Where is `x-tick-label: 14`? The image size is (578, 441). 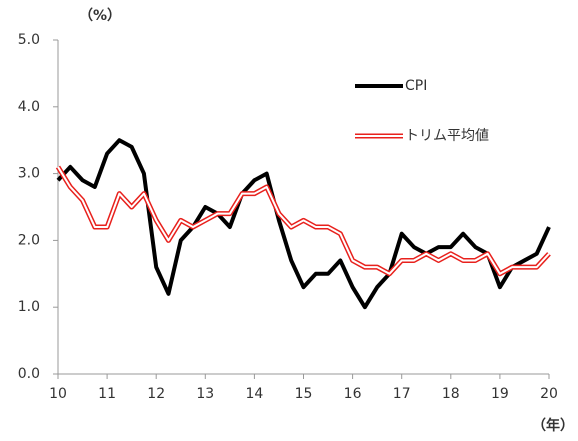 x-tick-label: 14 is located at coordinates (254, 394).